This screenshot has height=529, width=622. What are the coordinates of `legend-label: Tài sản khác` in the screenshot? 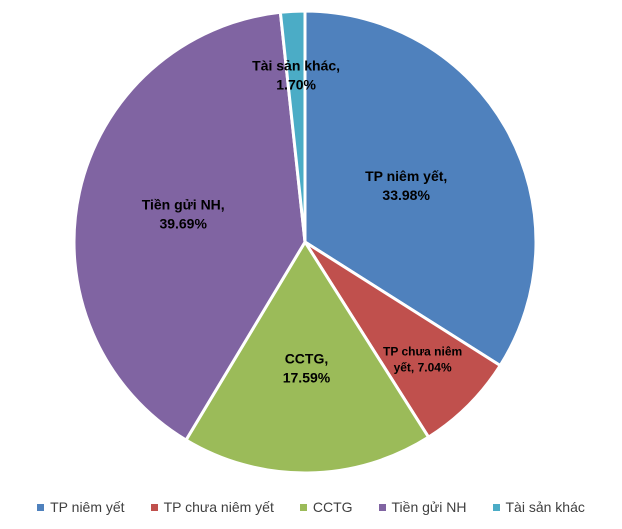 It's located at (545, 507).